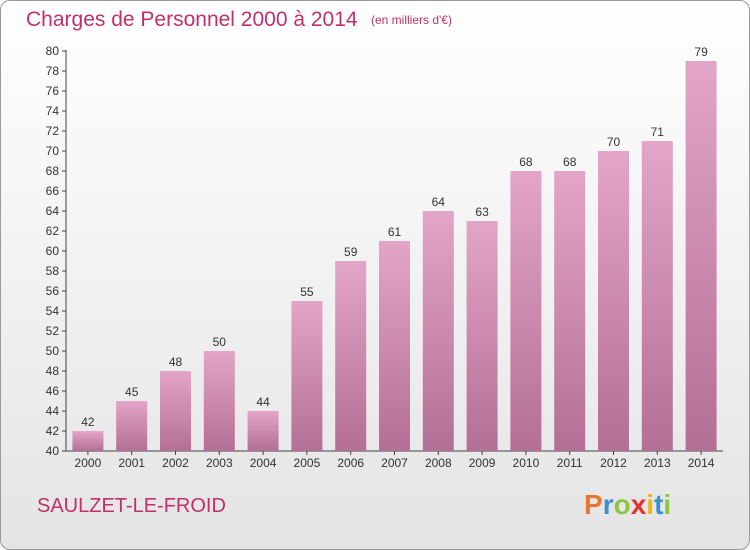  I want to click on data-label-2010: 68, so click(526, 162).